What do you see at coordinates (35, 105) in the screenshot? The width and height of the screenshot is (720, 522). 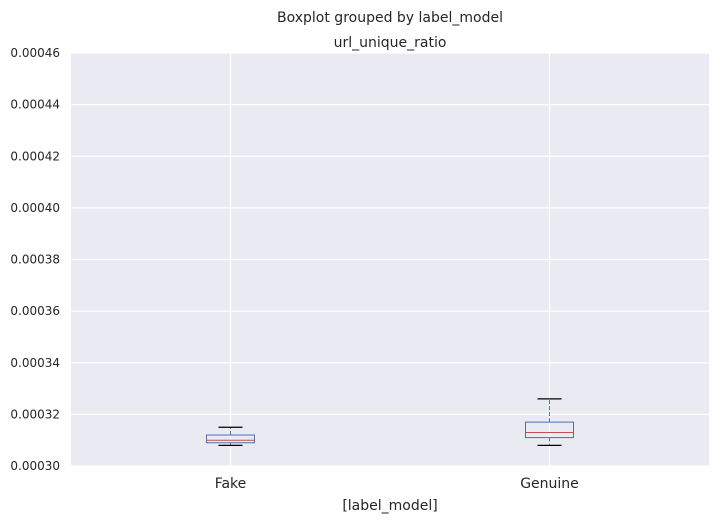 I see `y-tick-label: 0.00044` at bounding box center [35, 105].